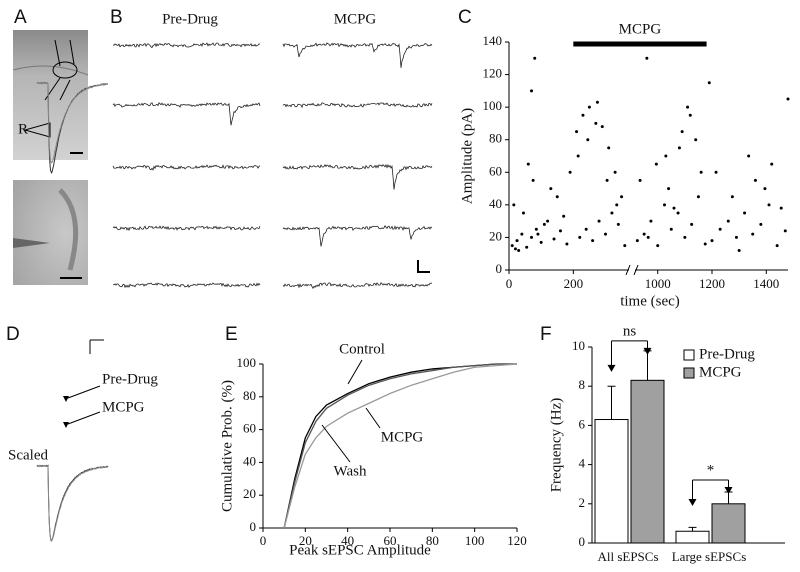 Image resolution: width=800 pixels, height=572 pixels. What do you see at coordinates (13, 334) in the screenshot?
I see `panel-label: D` at bounding box center [13, 334].